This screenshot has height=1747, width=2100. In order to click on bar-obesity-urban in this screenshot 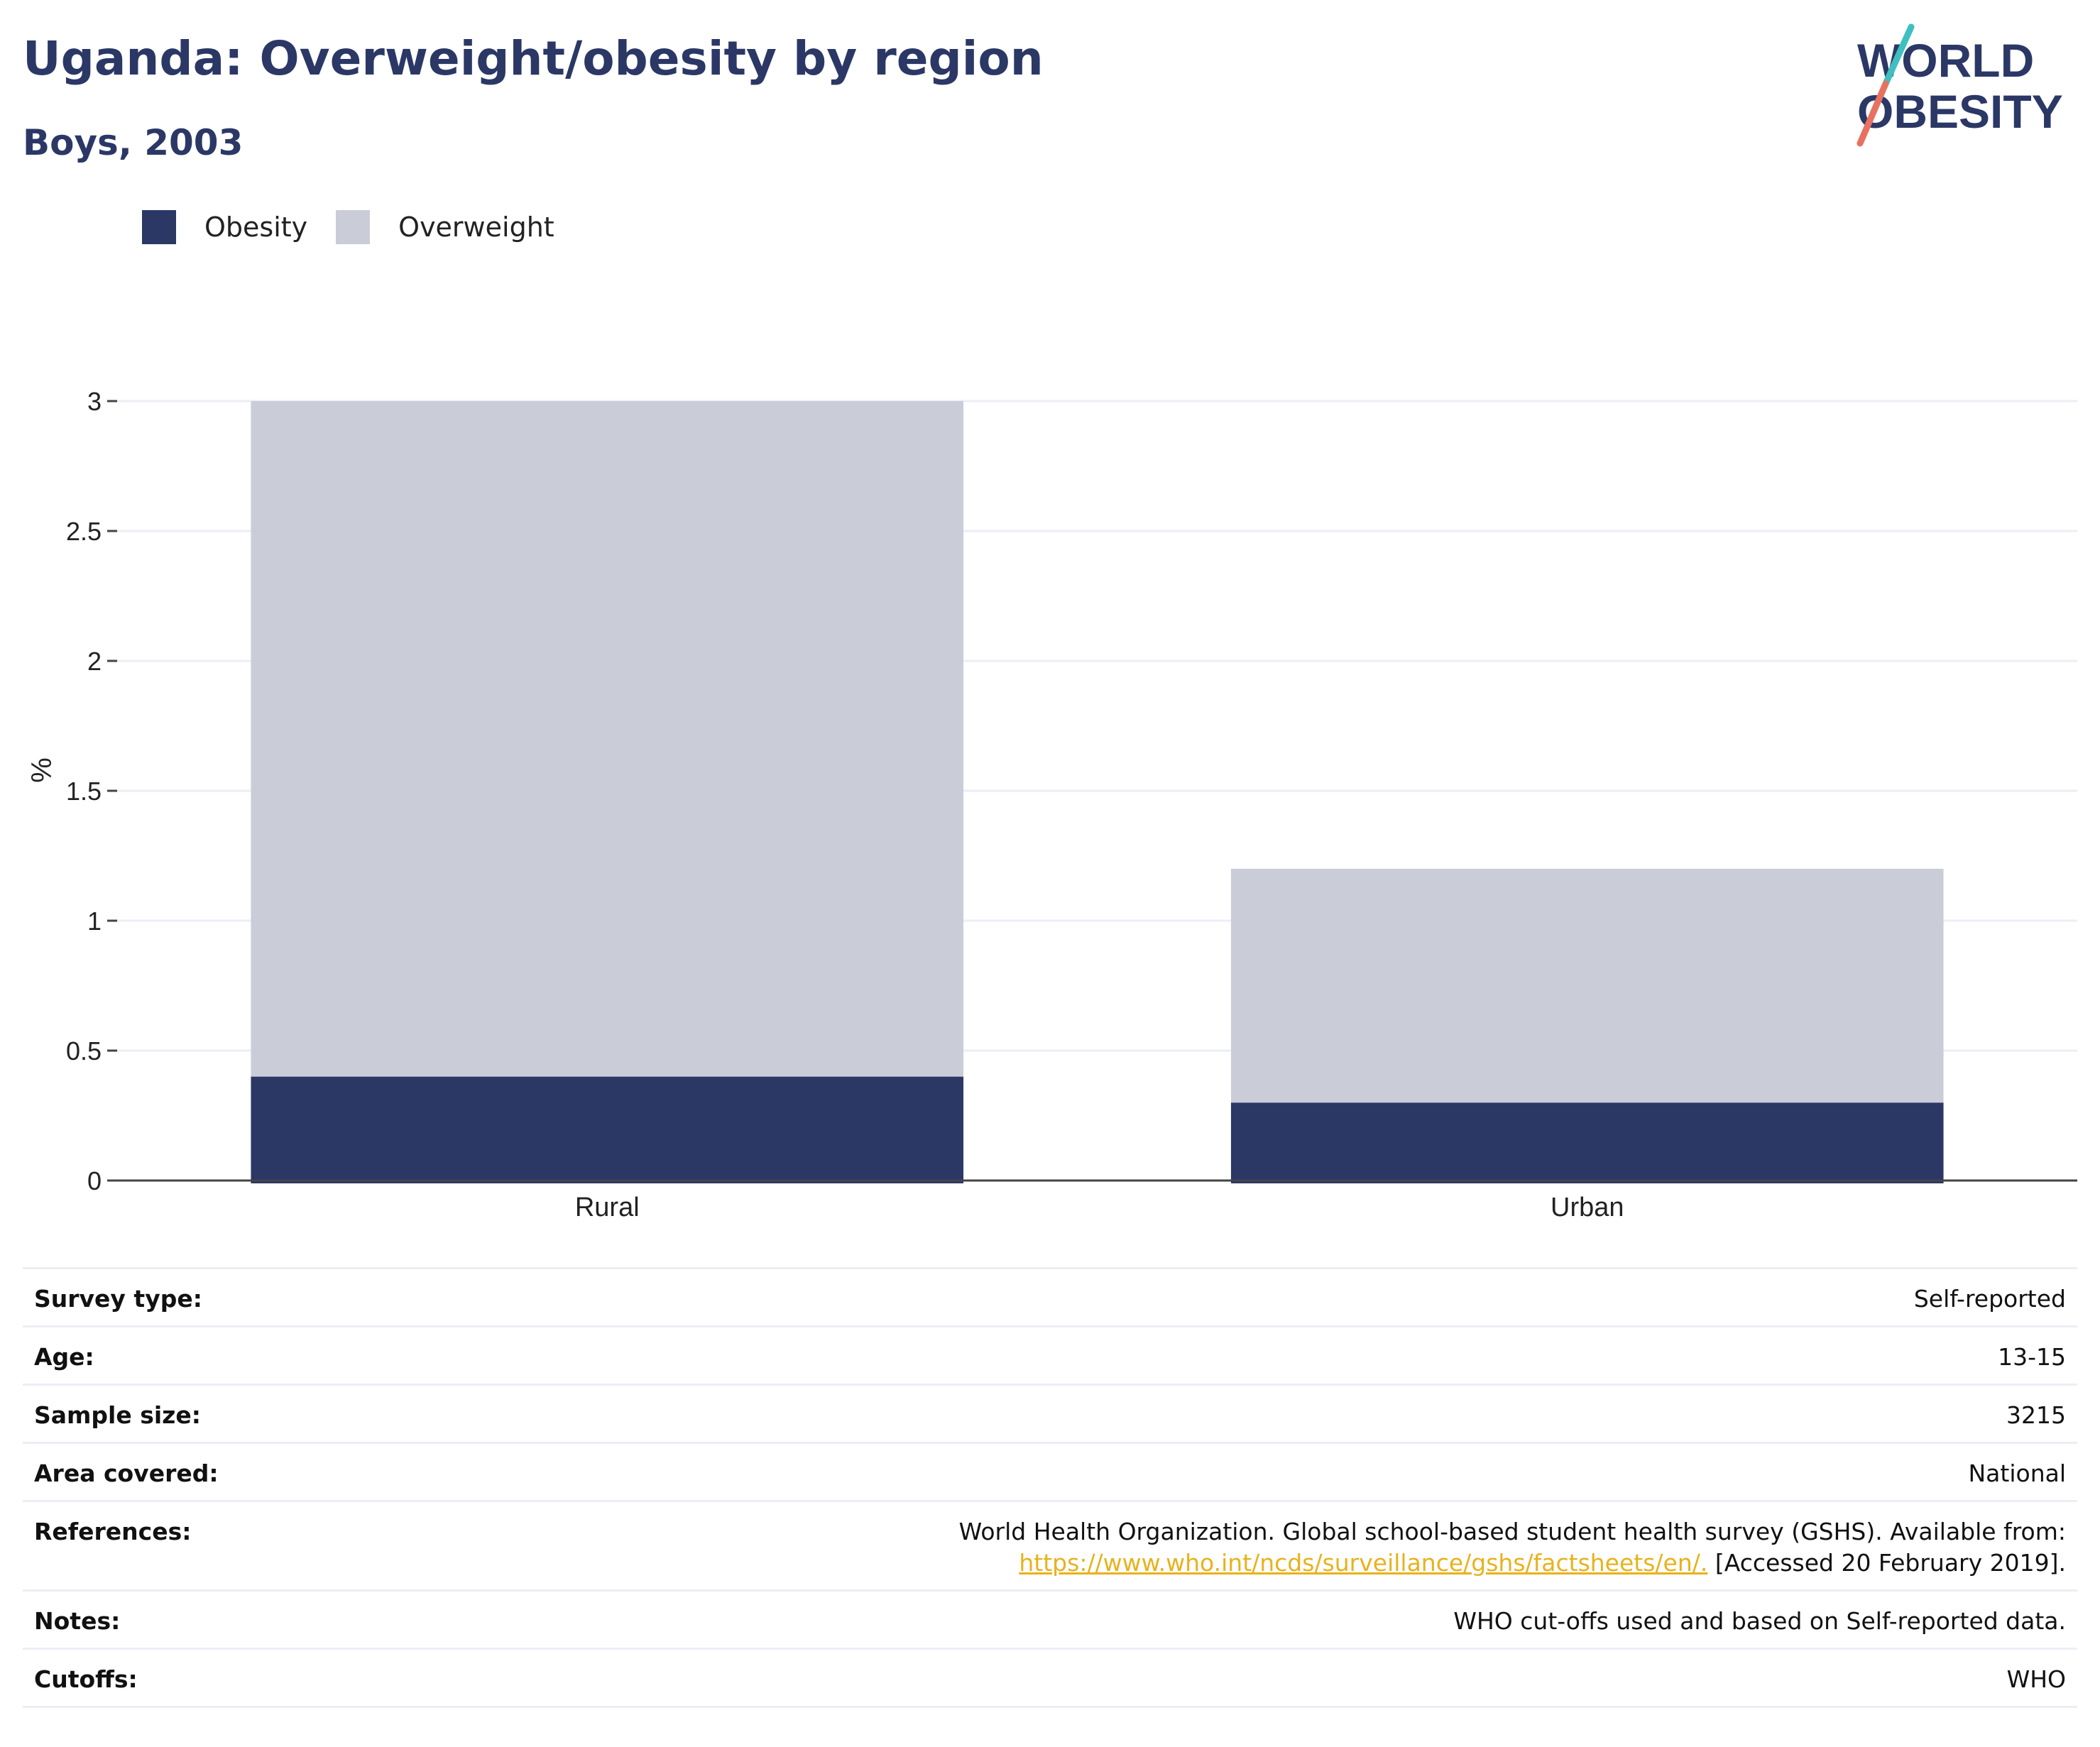, I will do `click(1587, 1142)`.